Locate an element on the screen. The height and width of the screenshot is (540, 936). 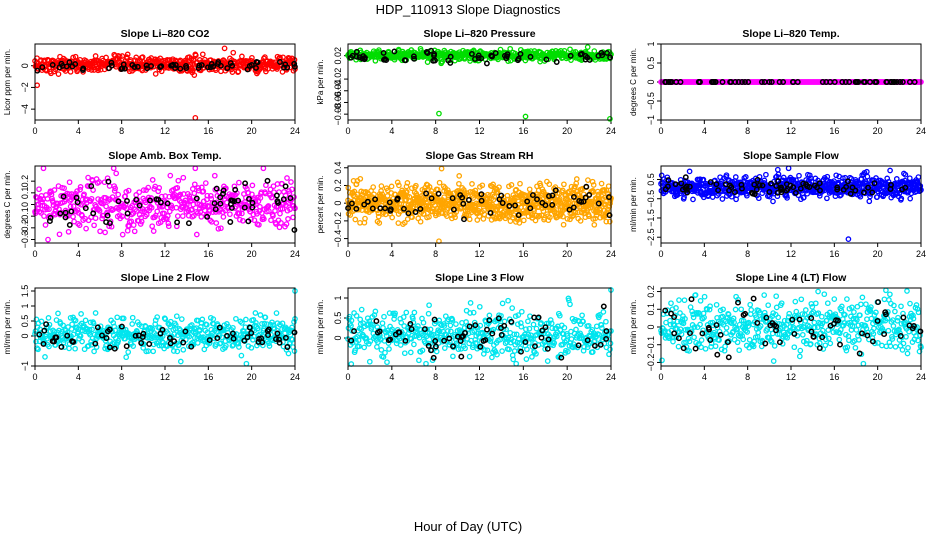
x-tick-label: 0 is located at coordinates (34, 377).